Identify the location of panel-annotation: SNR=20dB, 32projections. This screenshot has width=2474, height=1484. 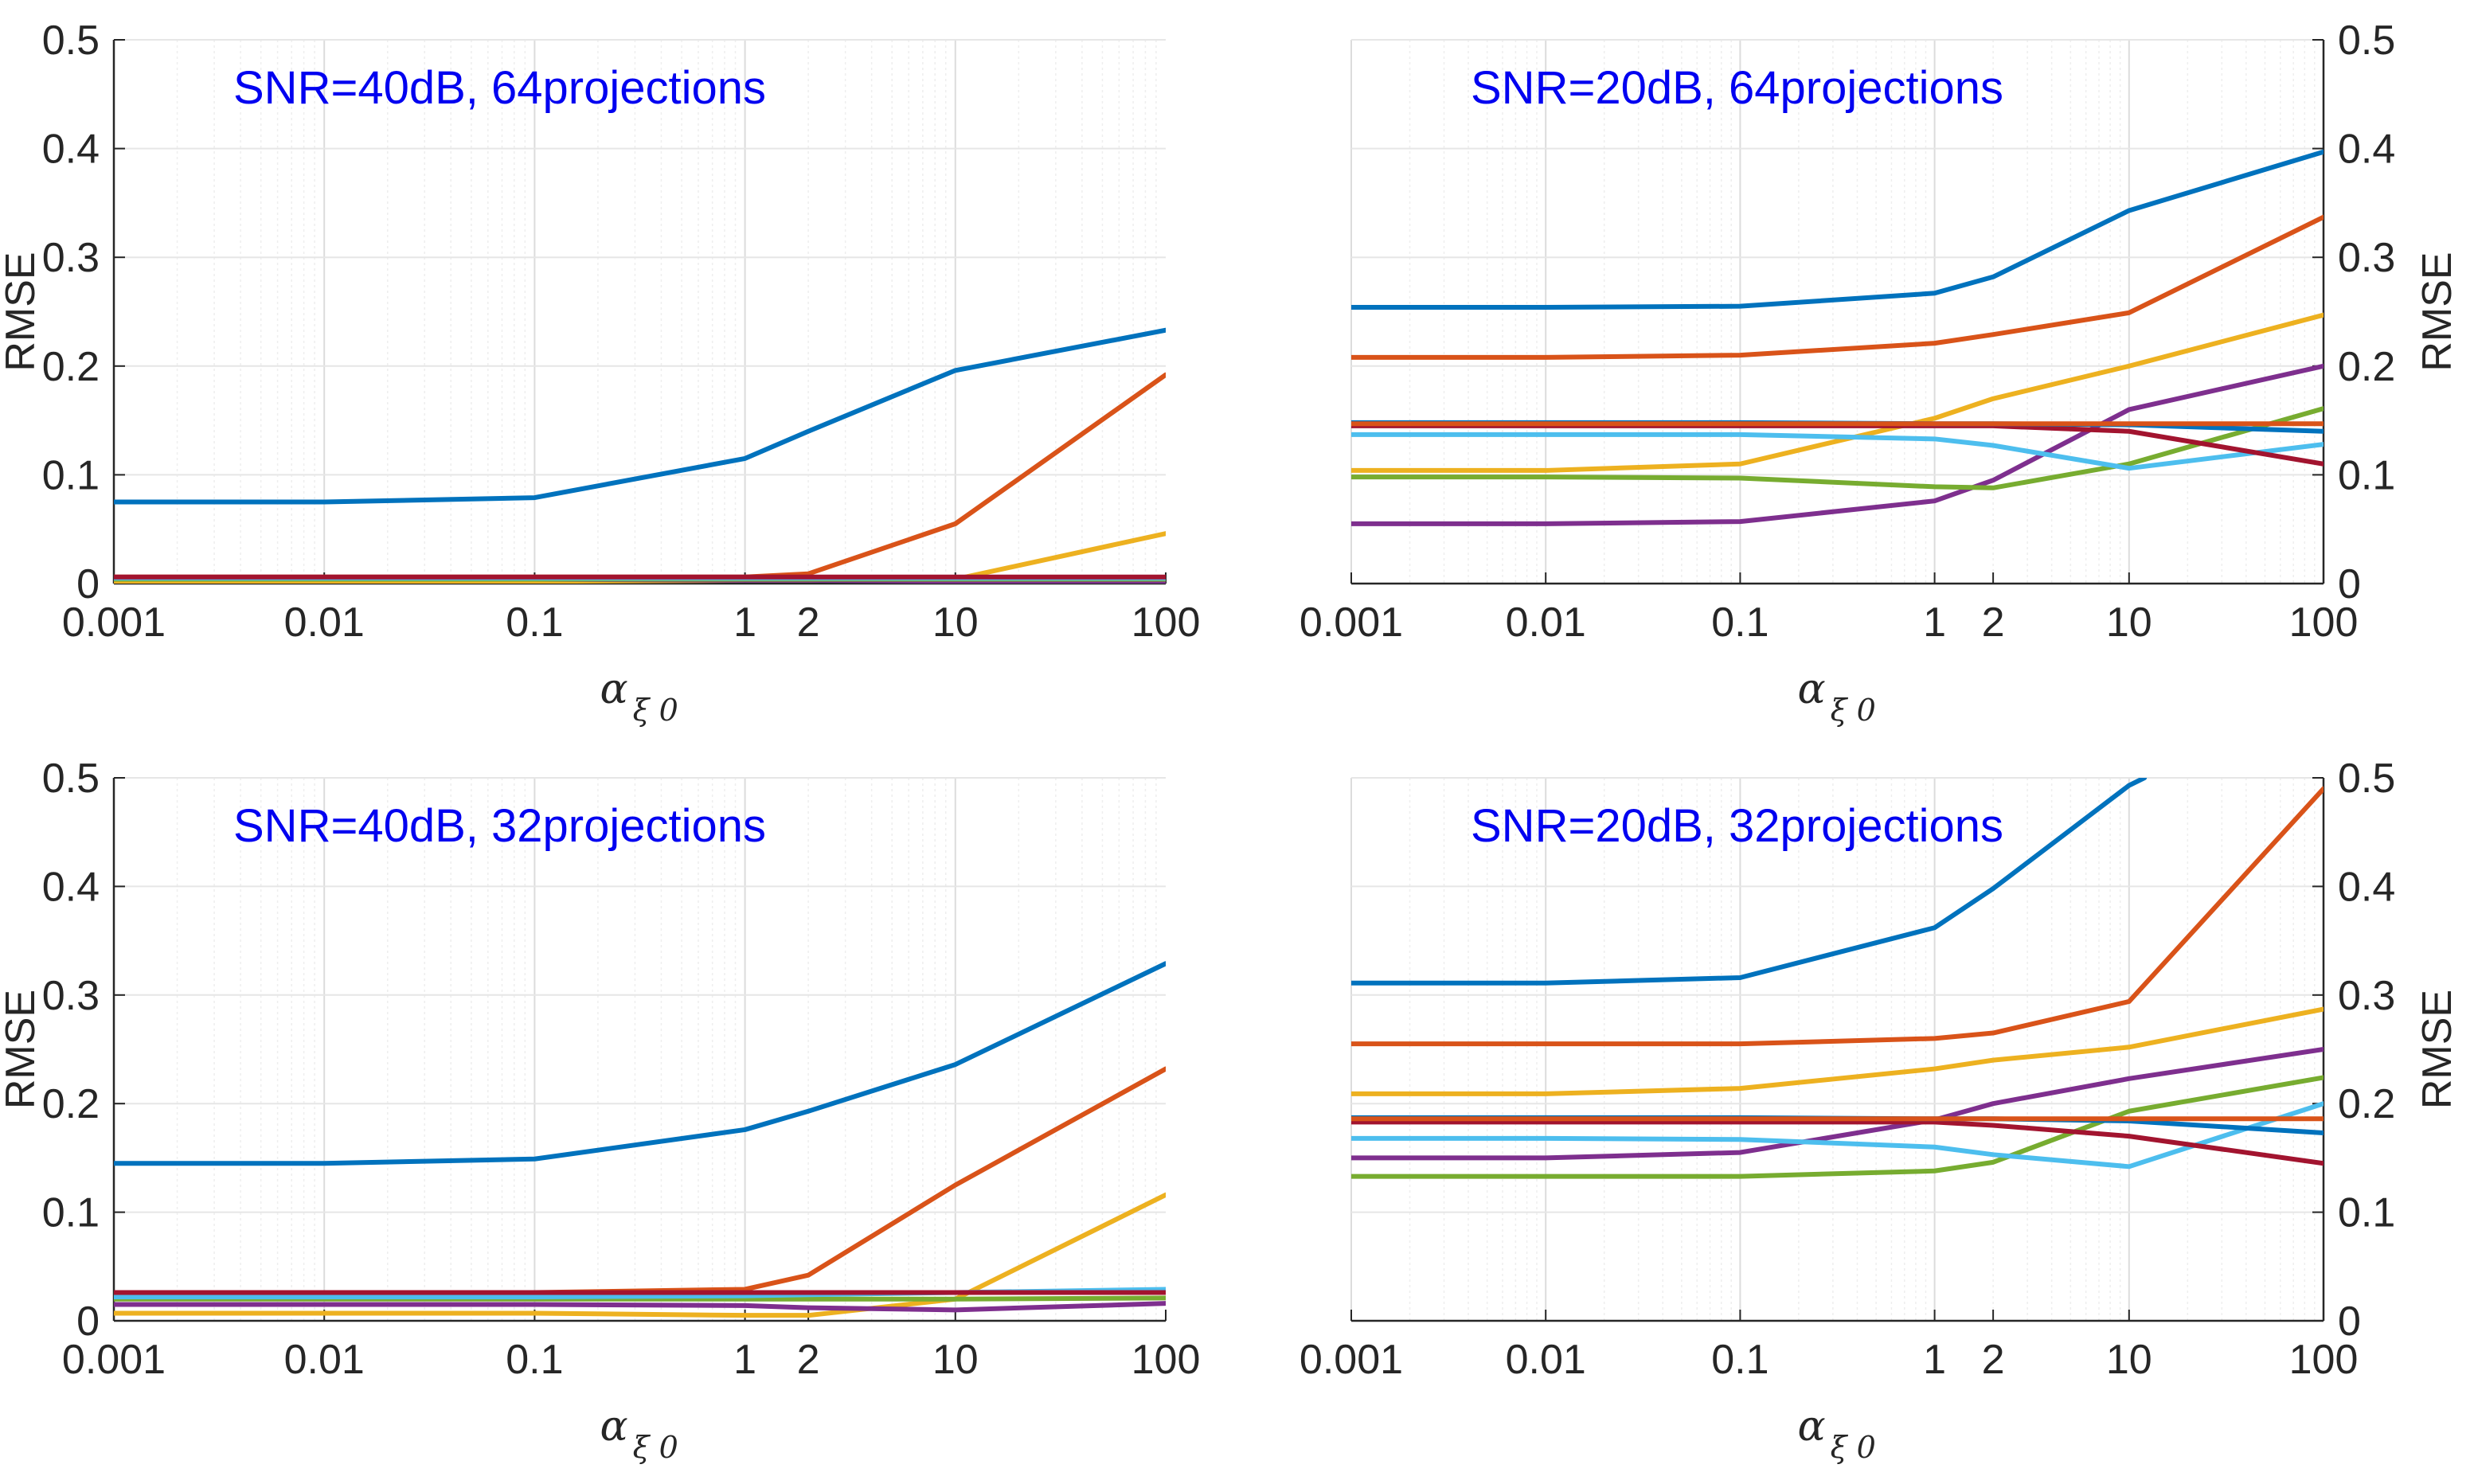
(1737, 826).